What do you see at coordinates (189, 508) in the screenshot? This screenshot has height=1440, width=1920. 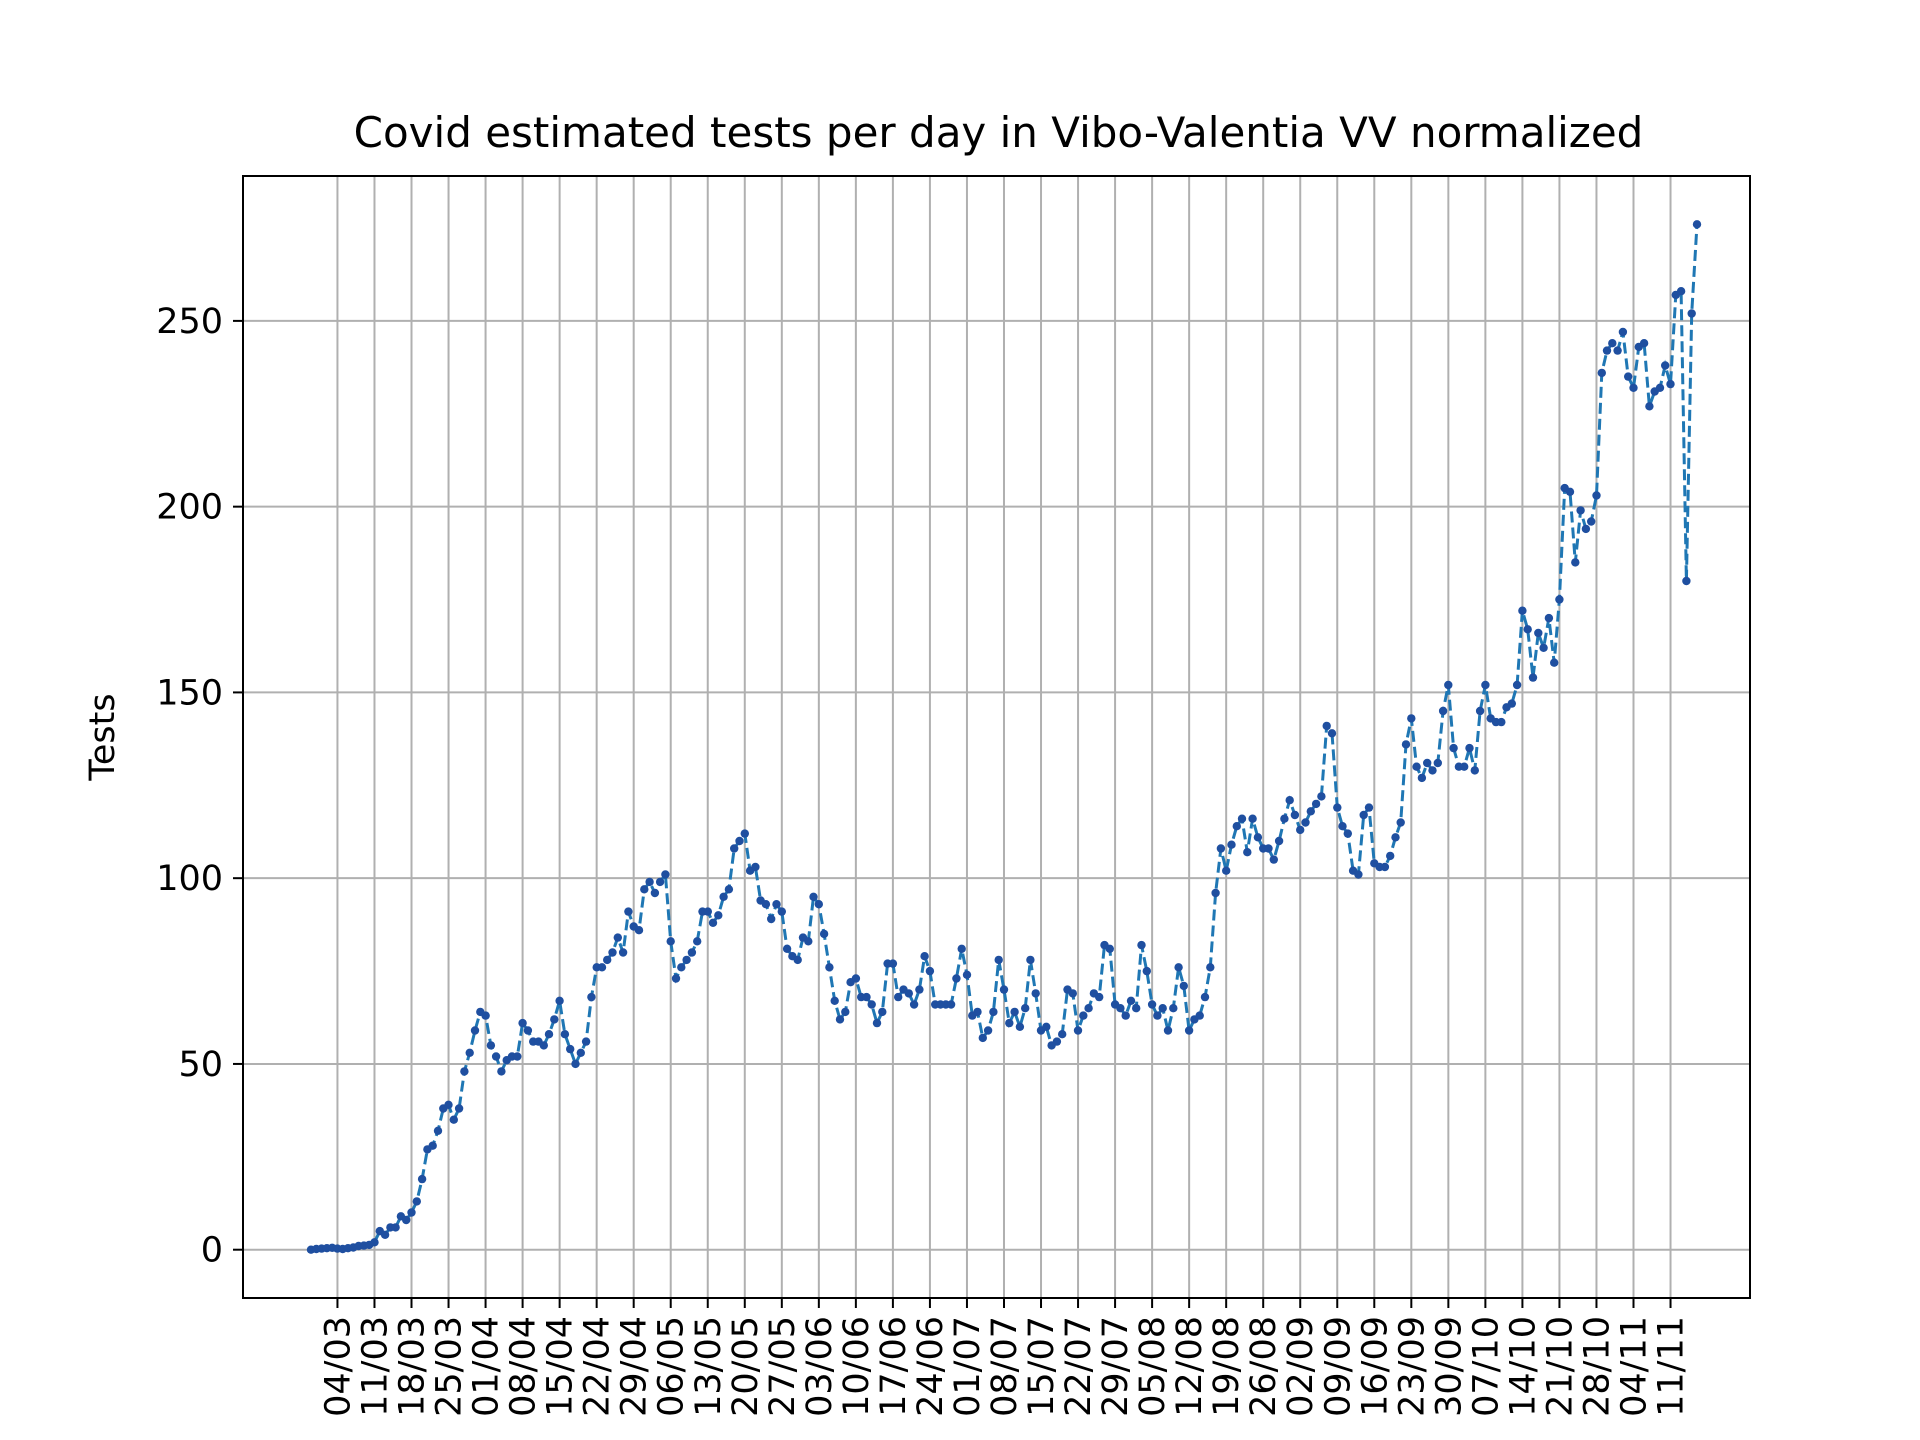 I see `y-tick-label: 200` at bounding box center [189, 508].